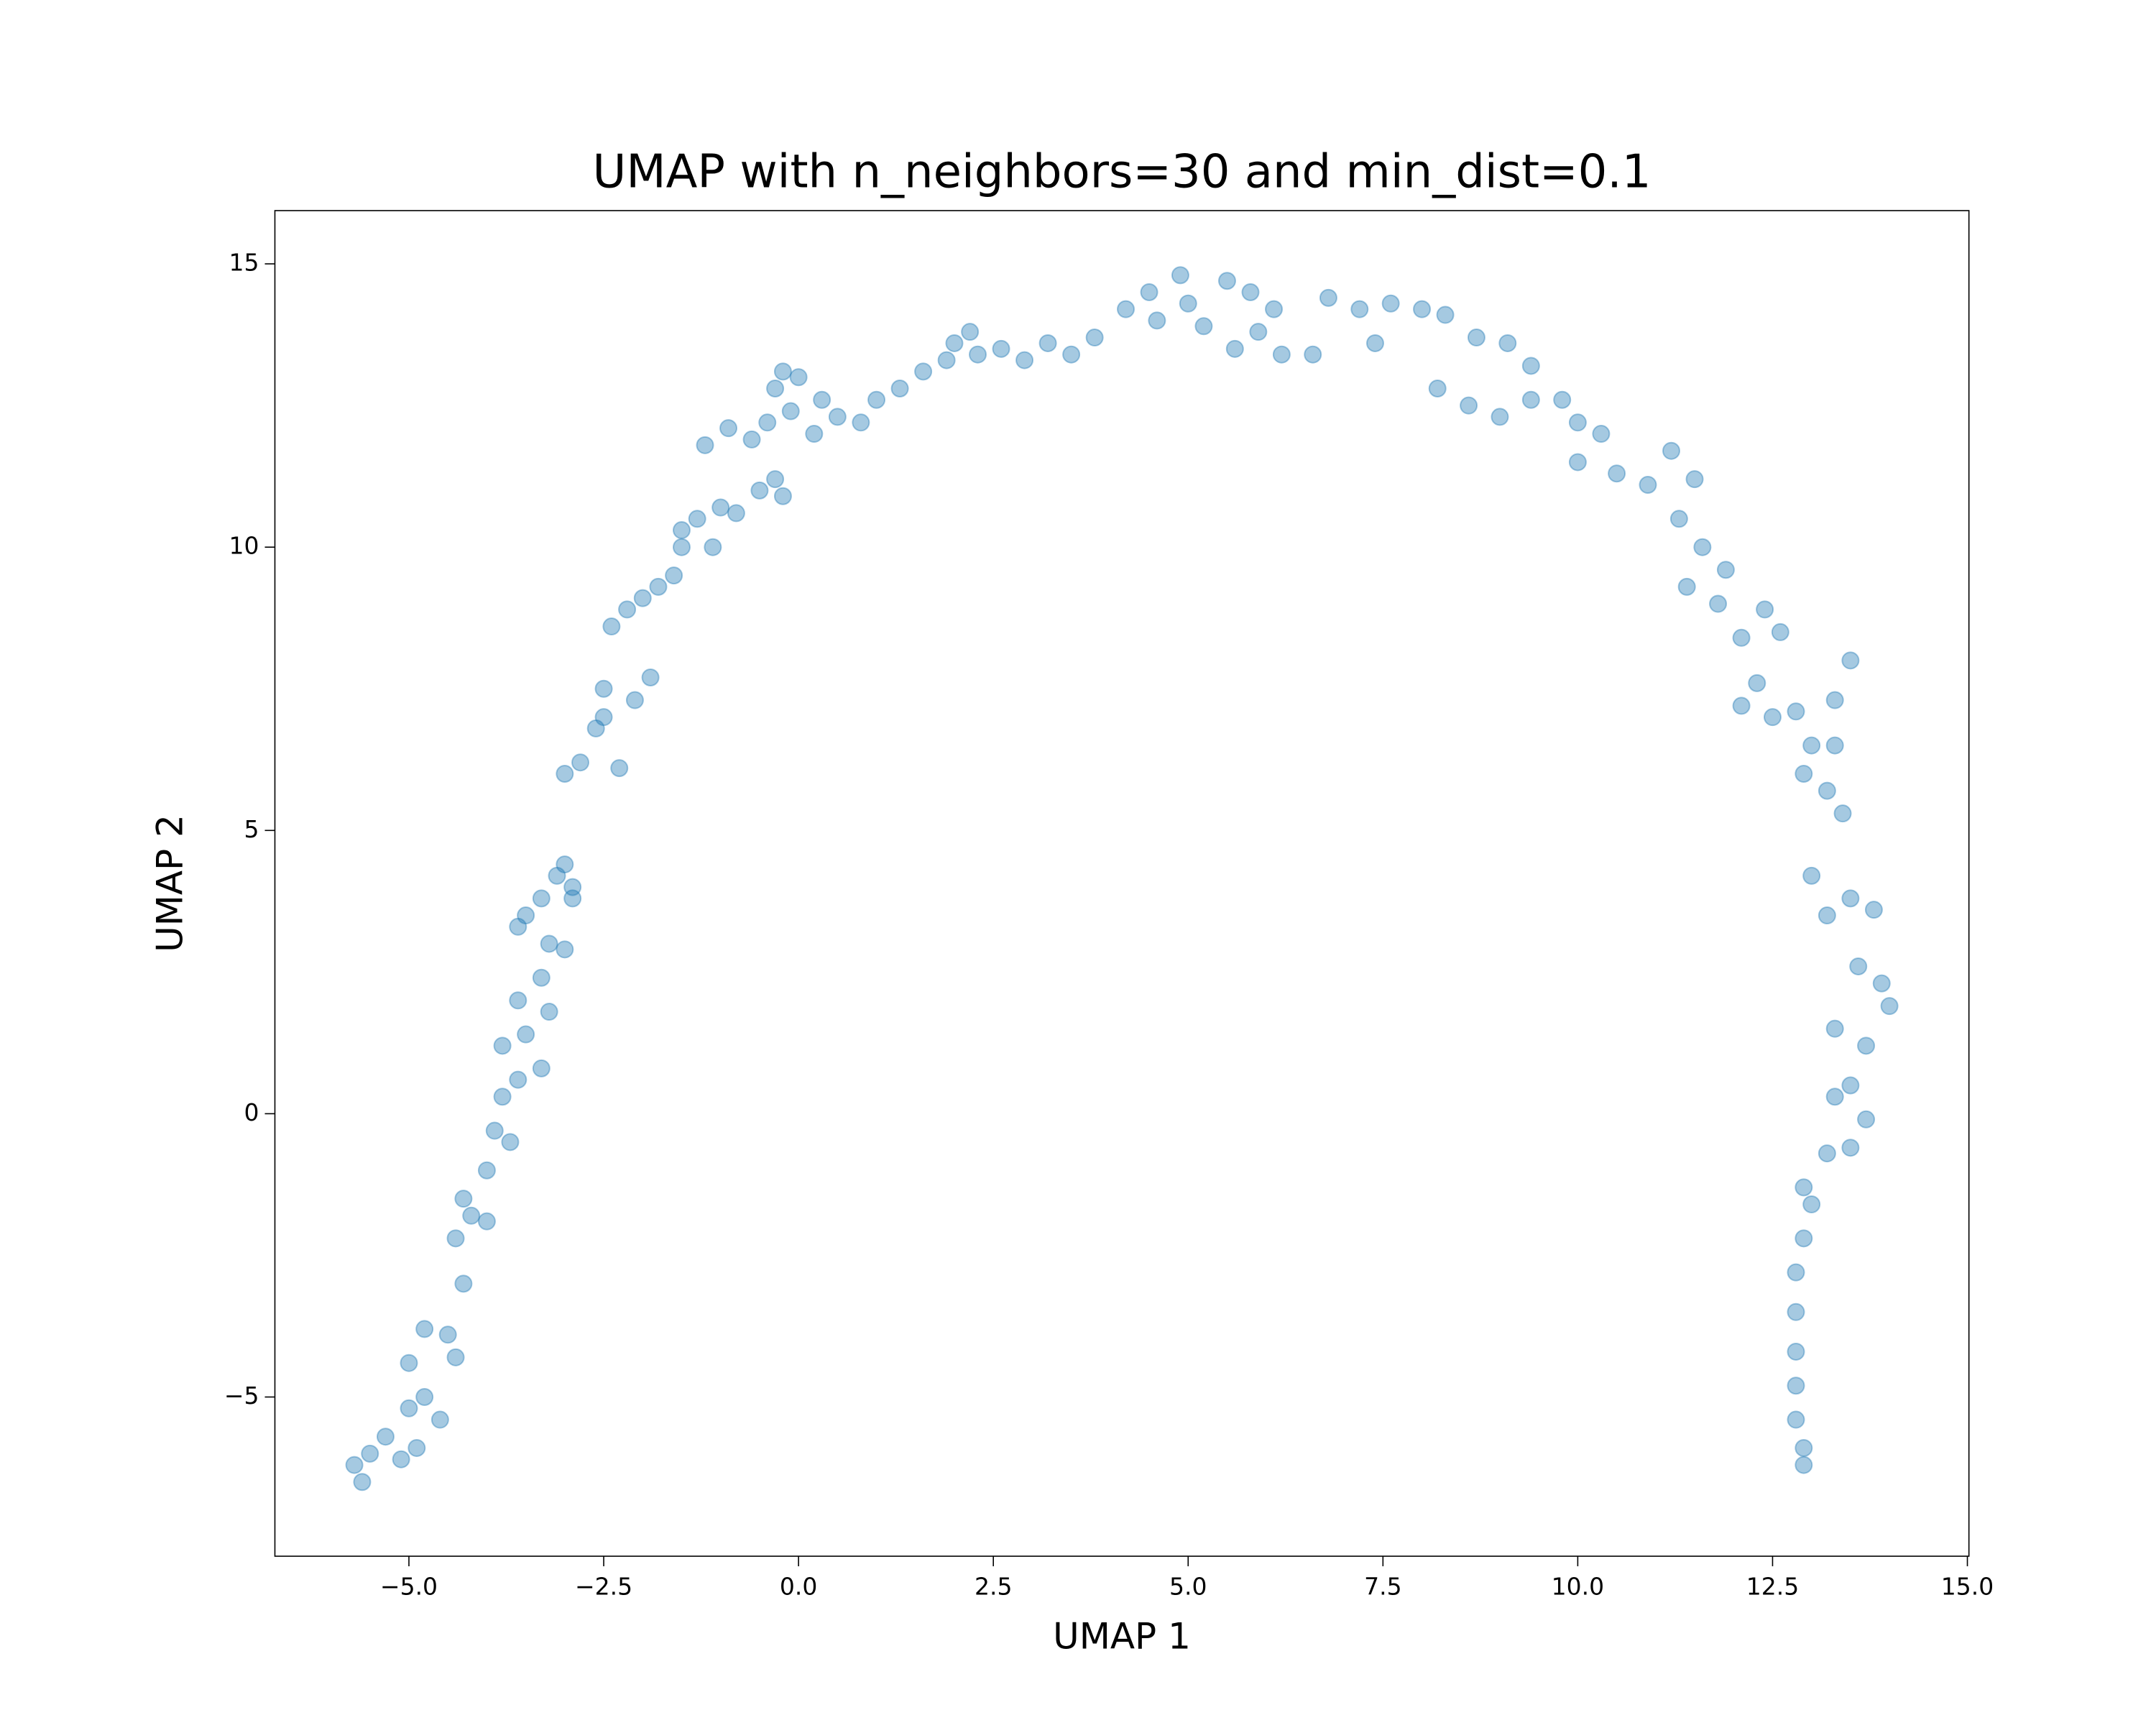 The height and width of the screenshot is (1728, 2156). Describe the element at coordinates (1967, 1587) in the screenshot. I see `x-tick-label: 15.0` at that location.